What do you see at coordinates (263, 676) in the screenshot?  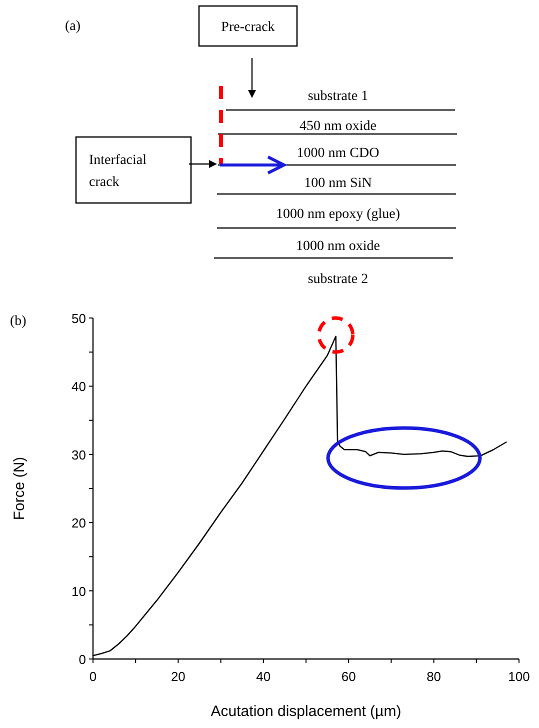 I see `x-tick-label: 40` at bounding box center [263, 676].